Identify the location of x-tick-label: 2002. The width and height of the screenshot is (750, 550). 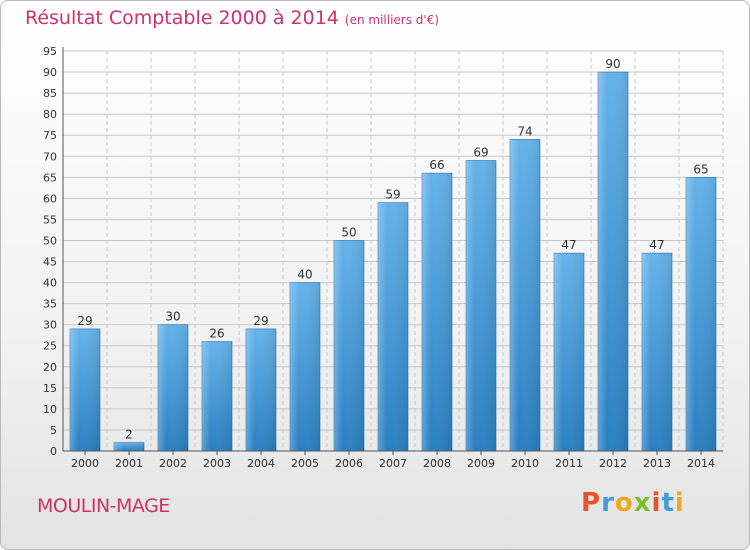
(173, 463).